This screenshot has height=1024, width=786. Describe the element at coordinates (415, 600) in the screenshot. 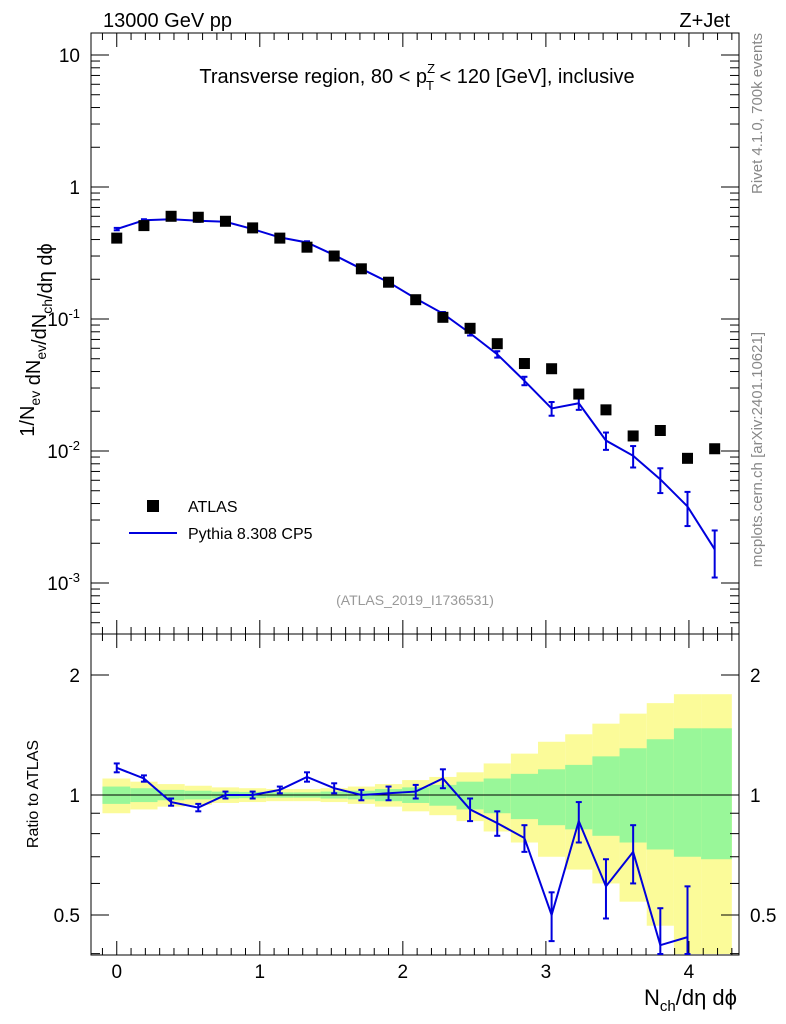

I see `analysis-watermark: (ATLAS_2019_I1736531)` at that location.